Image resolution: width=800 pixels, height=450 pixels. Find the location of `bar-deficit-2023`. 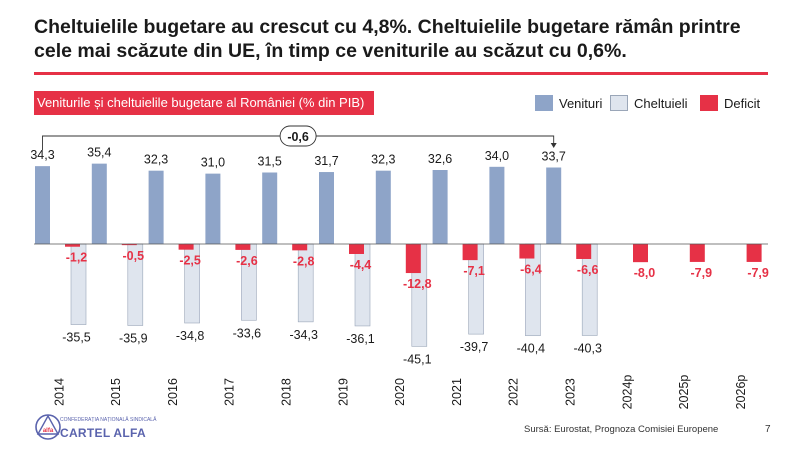

bar-deficit-2023 is located at coordinates (584, 251).